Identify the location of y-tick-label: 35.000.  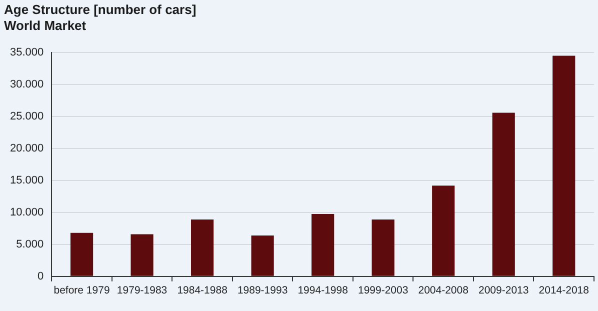
(27, 52).